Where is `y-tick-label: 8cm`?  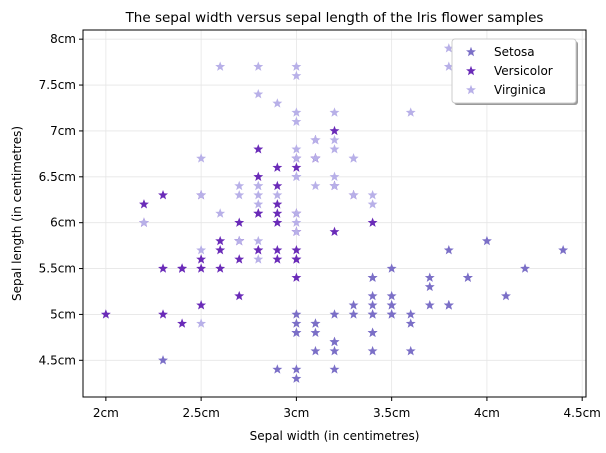 y-tick-label: 8cm is located at coordinates (63, 39).